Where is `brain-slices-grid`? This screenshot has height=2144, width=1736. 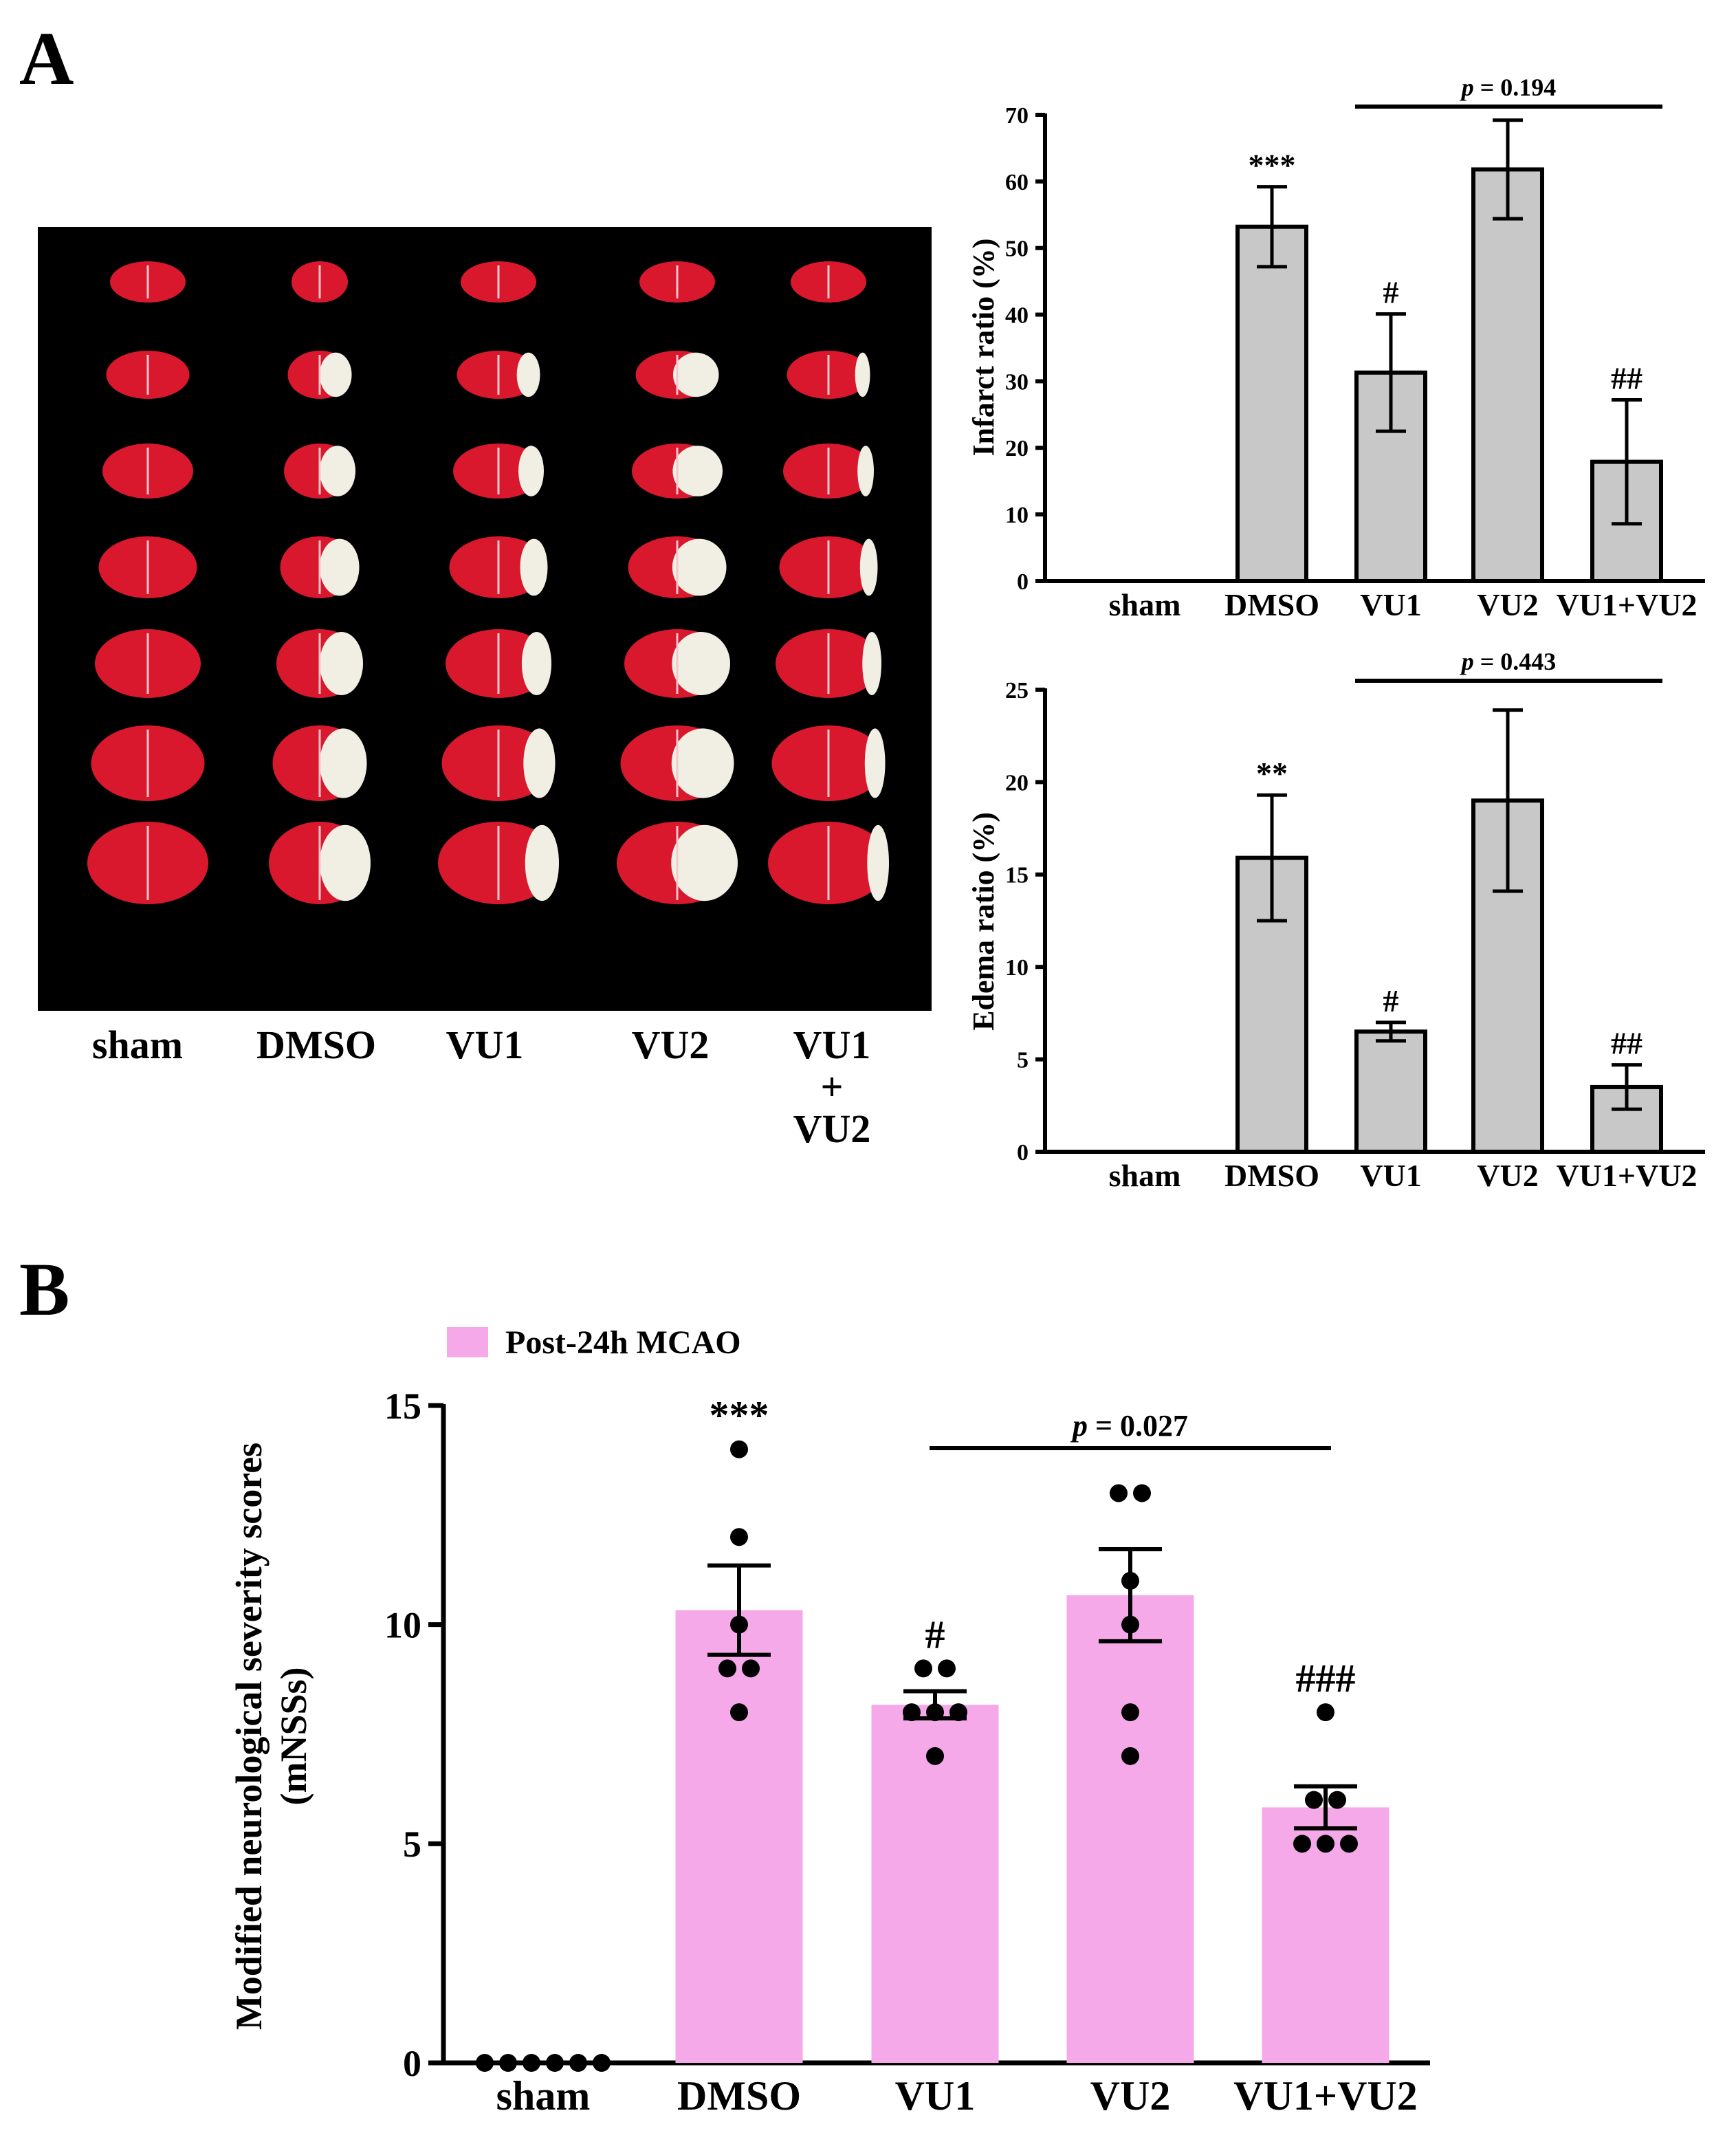 brain-slices-grid is located at coordinates (488, 582).